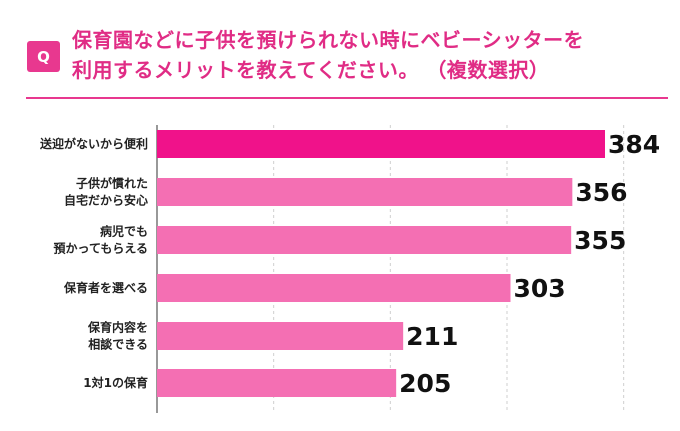  I want to click on question-title-line-1: 保育園などに子供を預けられない時にベビーシッターを, so click(328, 40).